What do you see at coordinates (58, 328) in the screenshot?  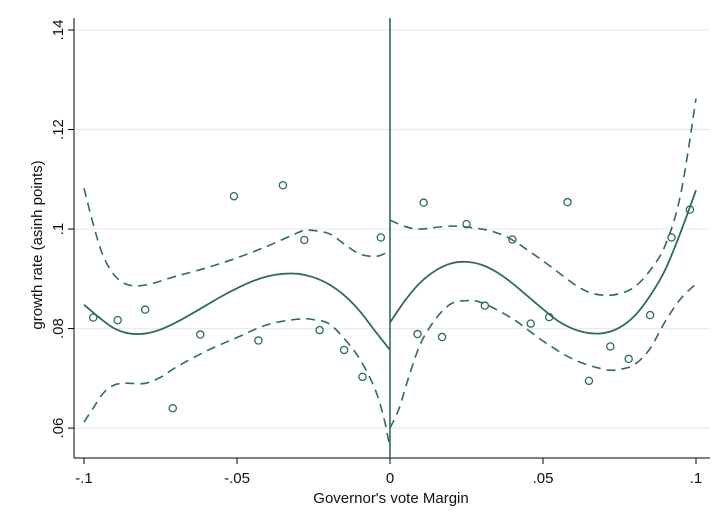 I see `y-tick-label-1: .08` at bounding box center [58, 328].